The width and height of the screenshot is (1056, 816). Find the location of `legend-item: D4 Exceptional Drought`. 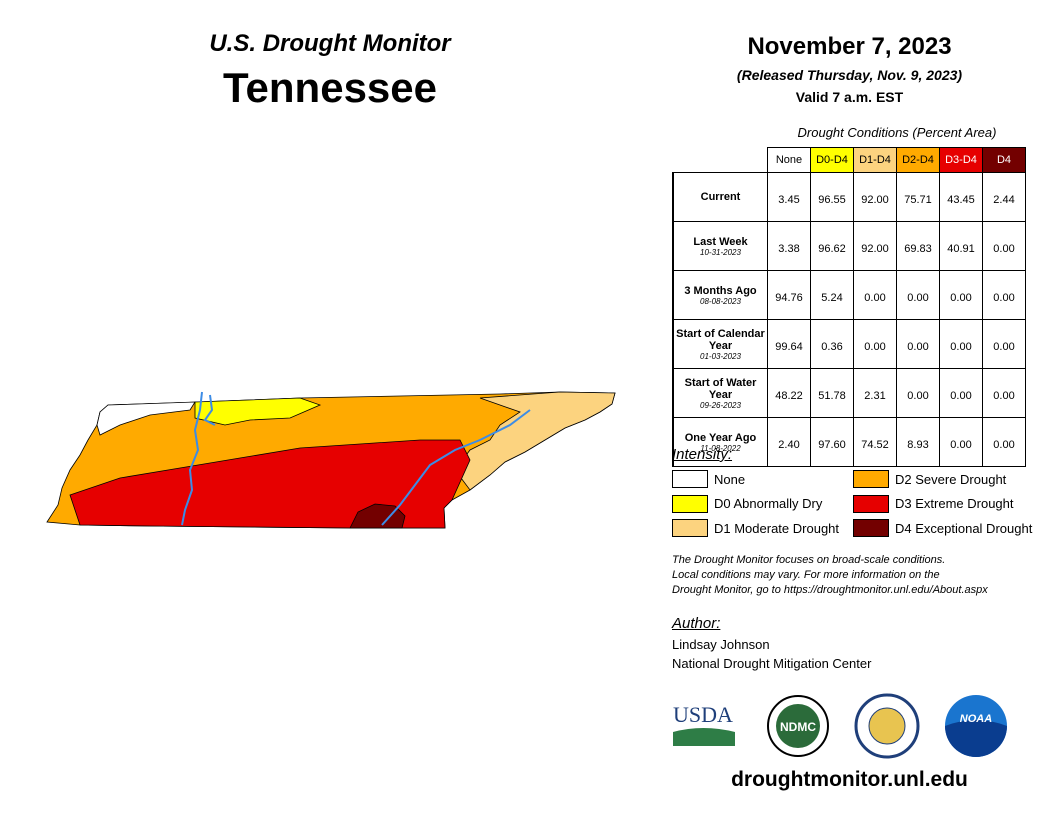

legend-item: D4 Exceptional Drought is located at coordinates (942, 528).